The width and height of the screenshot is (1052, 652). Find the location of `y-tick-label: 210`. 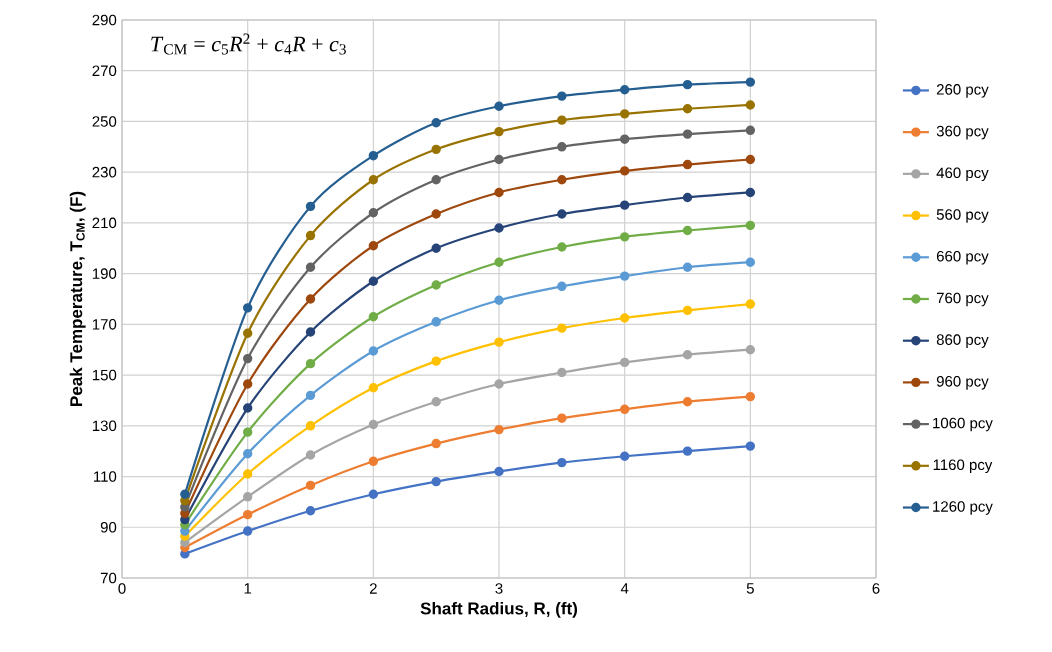

y-tick-label: 210 is located at coordinates (104, 223).